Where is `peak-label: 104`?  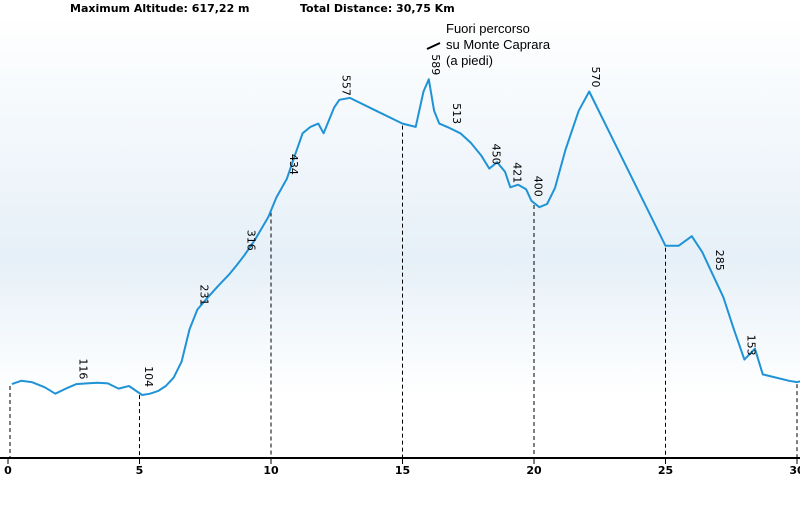
peak-label: 104 is located at coordinates (148, 376).